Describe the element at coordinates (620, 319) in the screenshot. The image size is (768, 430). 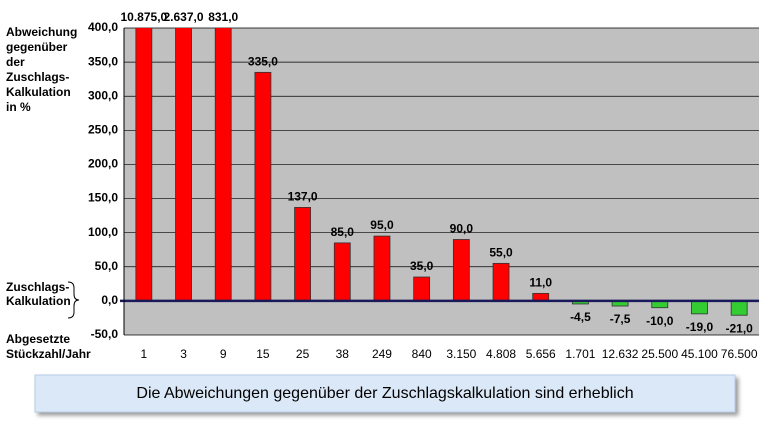
I see `value-label: -7,5` at that location.